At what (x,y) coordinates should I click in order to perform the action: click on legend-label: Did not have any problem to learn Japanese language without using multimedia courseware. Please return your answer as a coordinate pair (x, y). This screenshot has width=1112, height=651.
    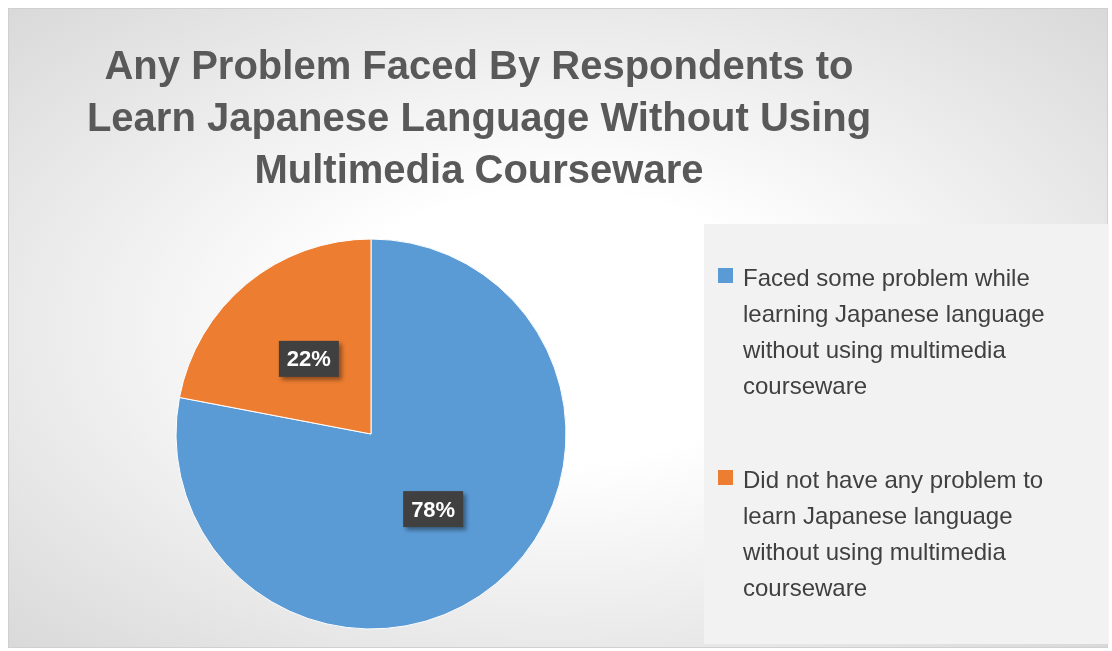
    Looking at the image, I should click on (894, 534).